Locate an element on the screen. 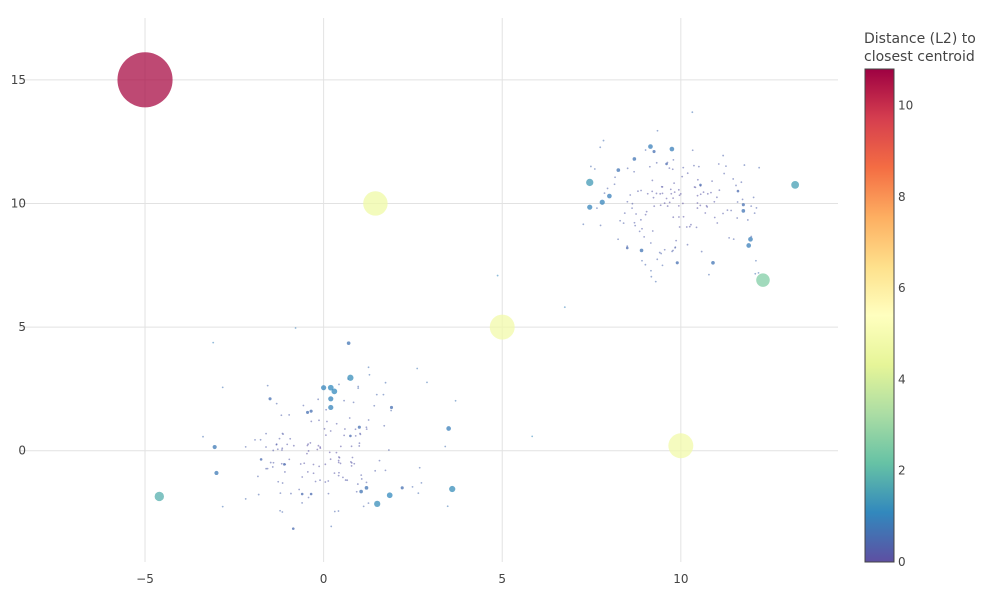 This screenshot has height=600, width=1000. colorbar-title-line-2: closest centroid is located at coordinates (919, 57).